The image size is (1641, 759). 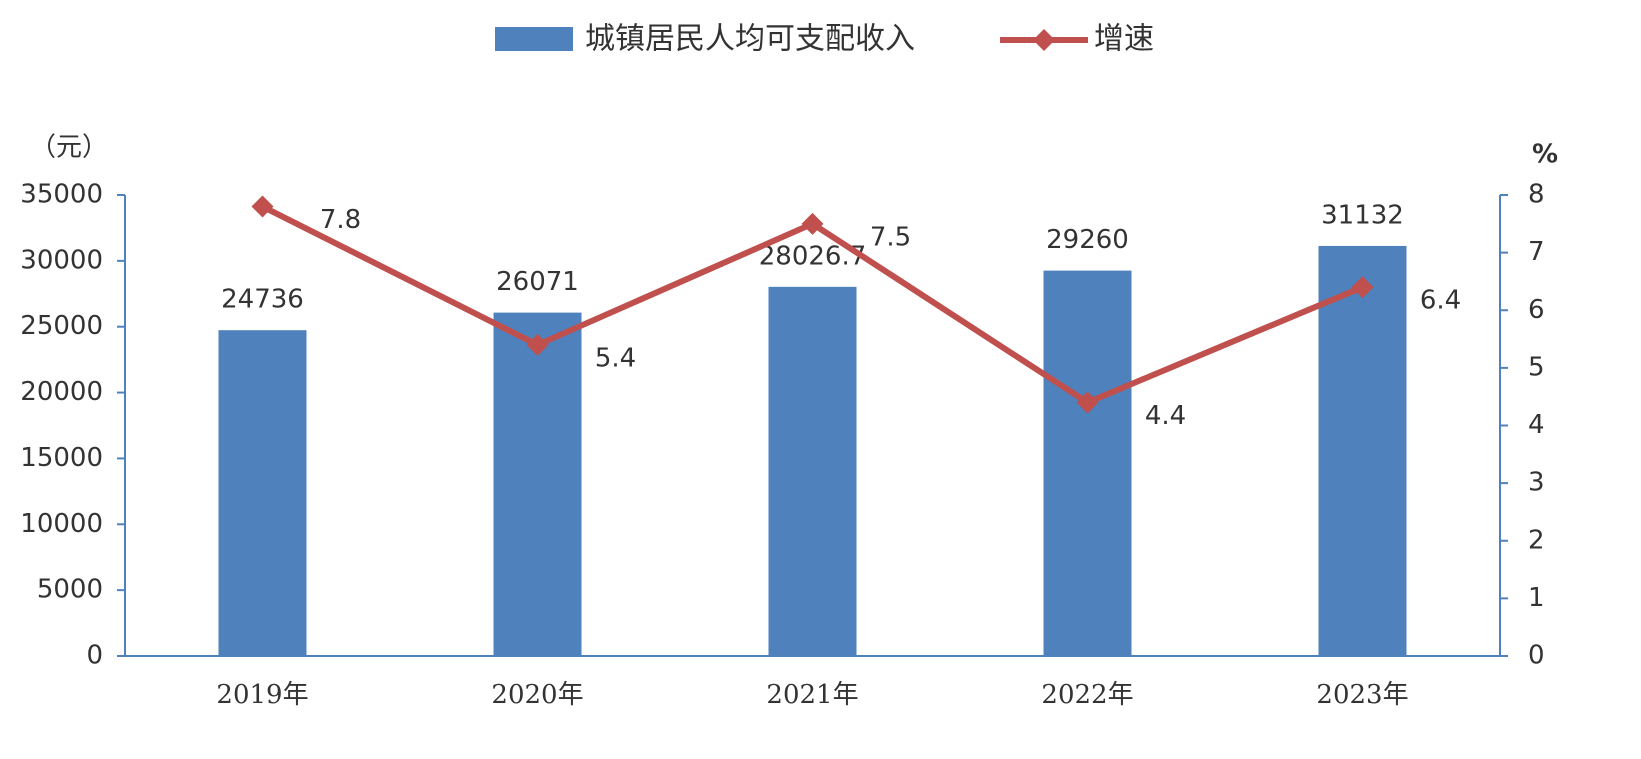 I want to click on y2-tick-label: 7, so click(x=1536, y=252).